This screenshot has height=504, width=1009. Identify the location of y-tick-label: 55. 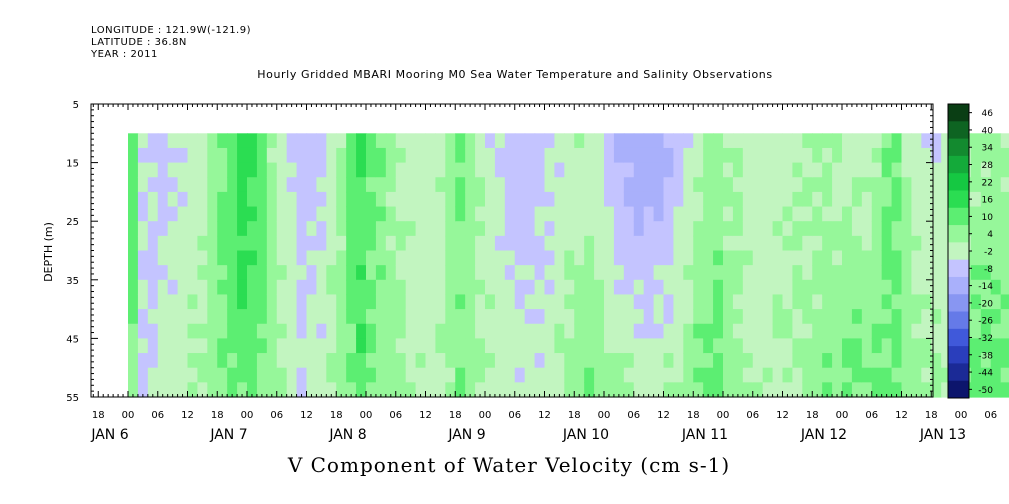
(72, 398).